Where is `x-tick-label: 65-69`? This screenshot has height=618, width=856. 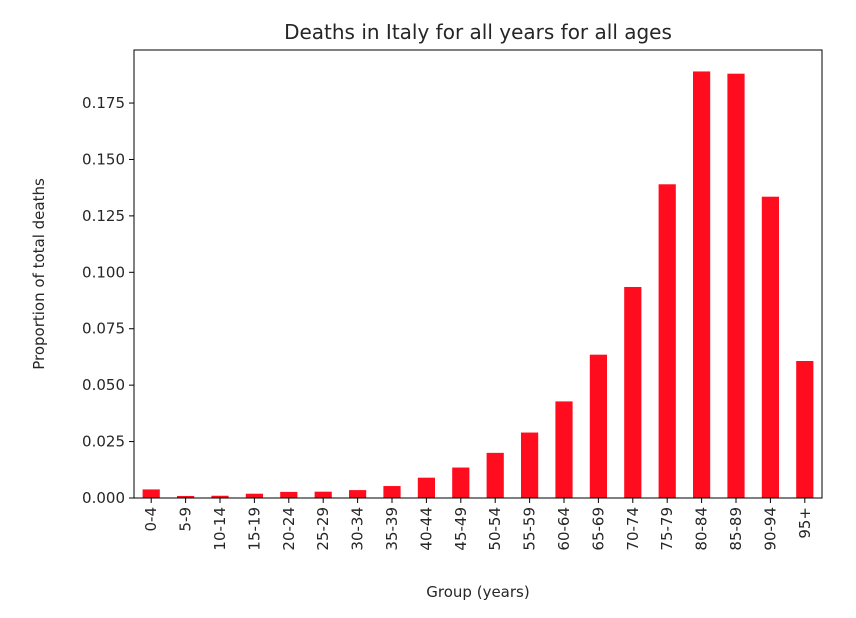
x-tick-label: 65-69 is located at coordinates (598, 529).